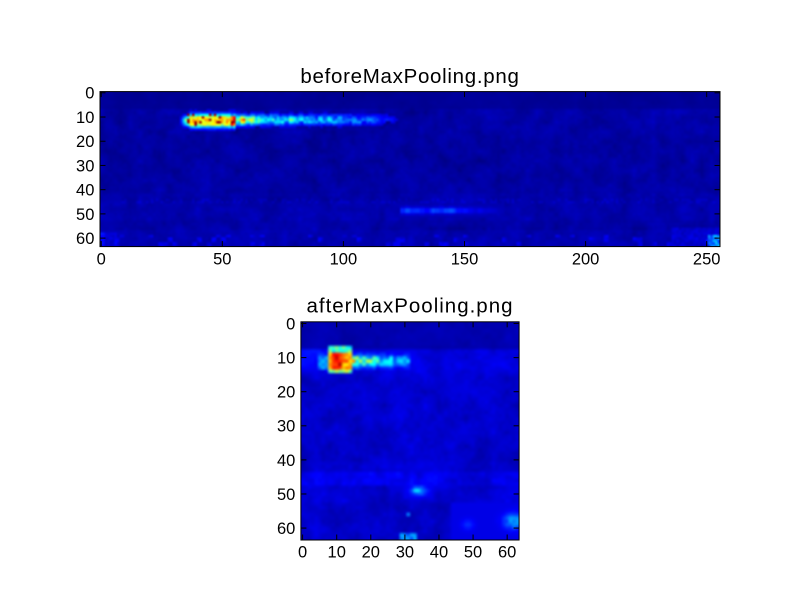  Describe the element at coordinates (707, 259) in the screenshot. I see `svg-text: 250` at that location.